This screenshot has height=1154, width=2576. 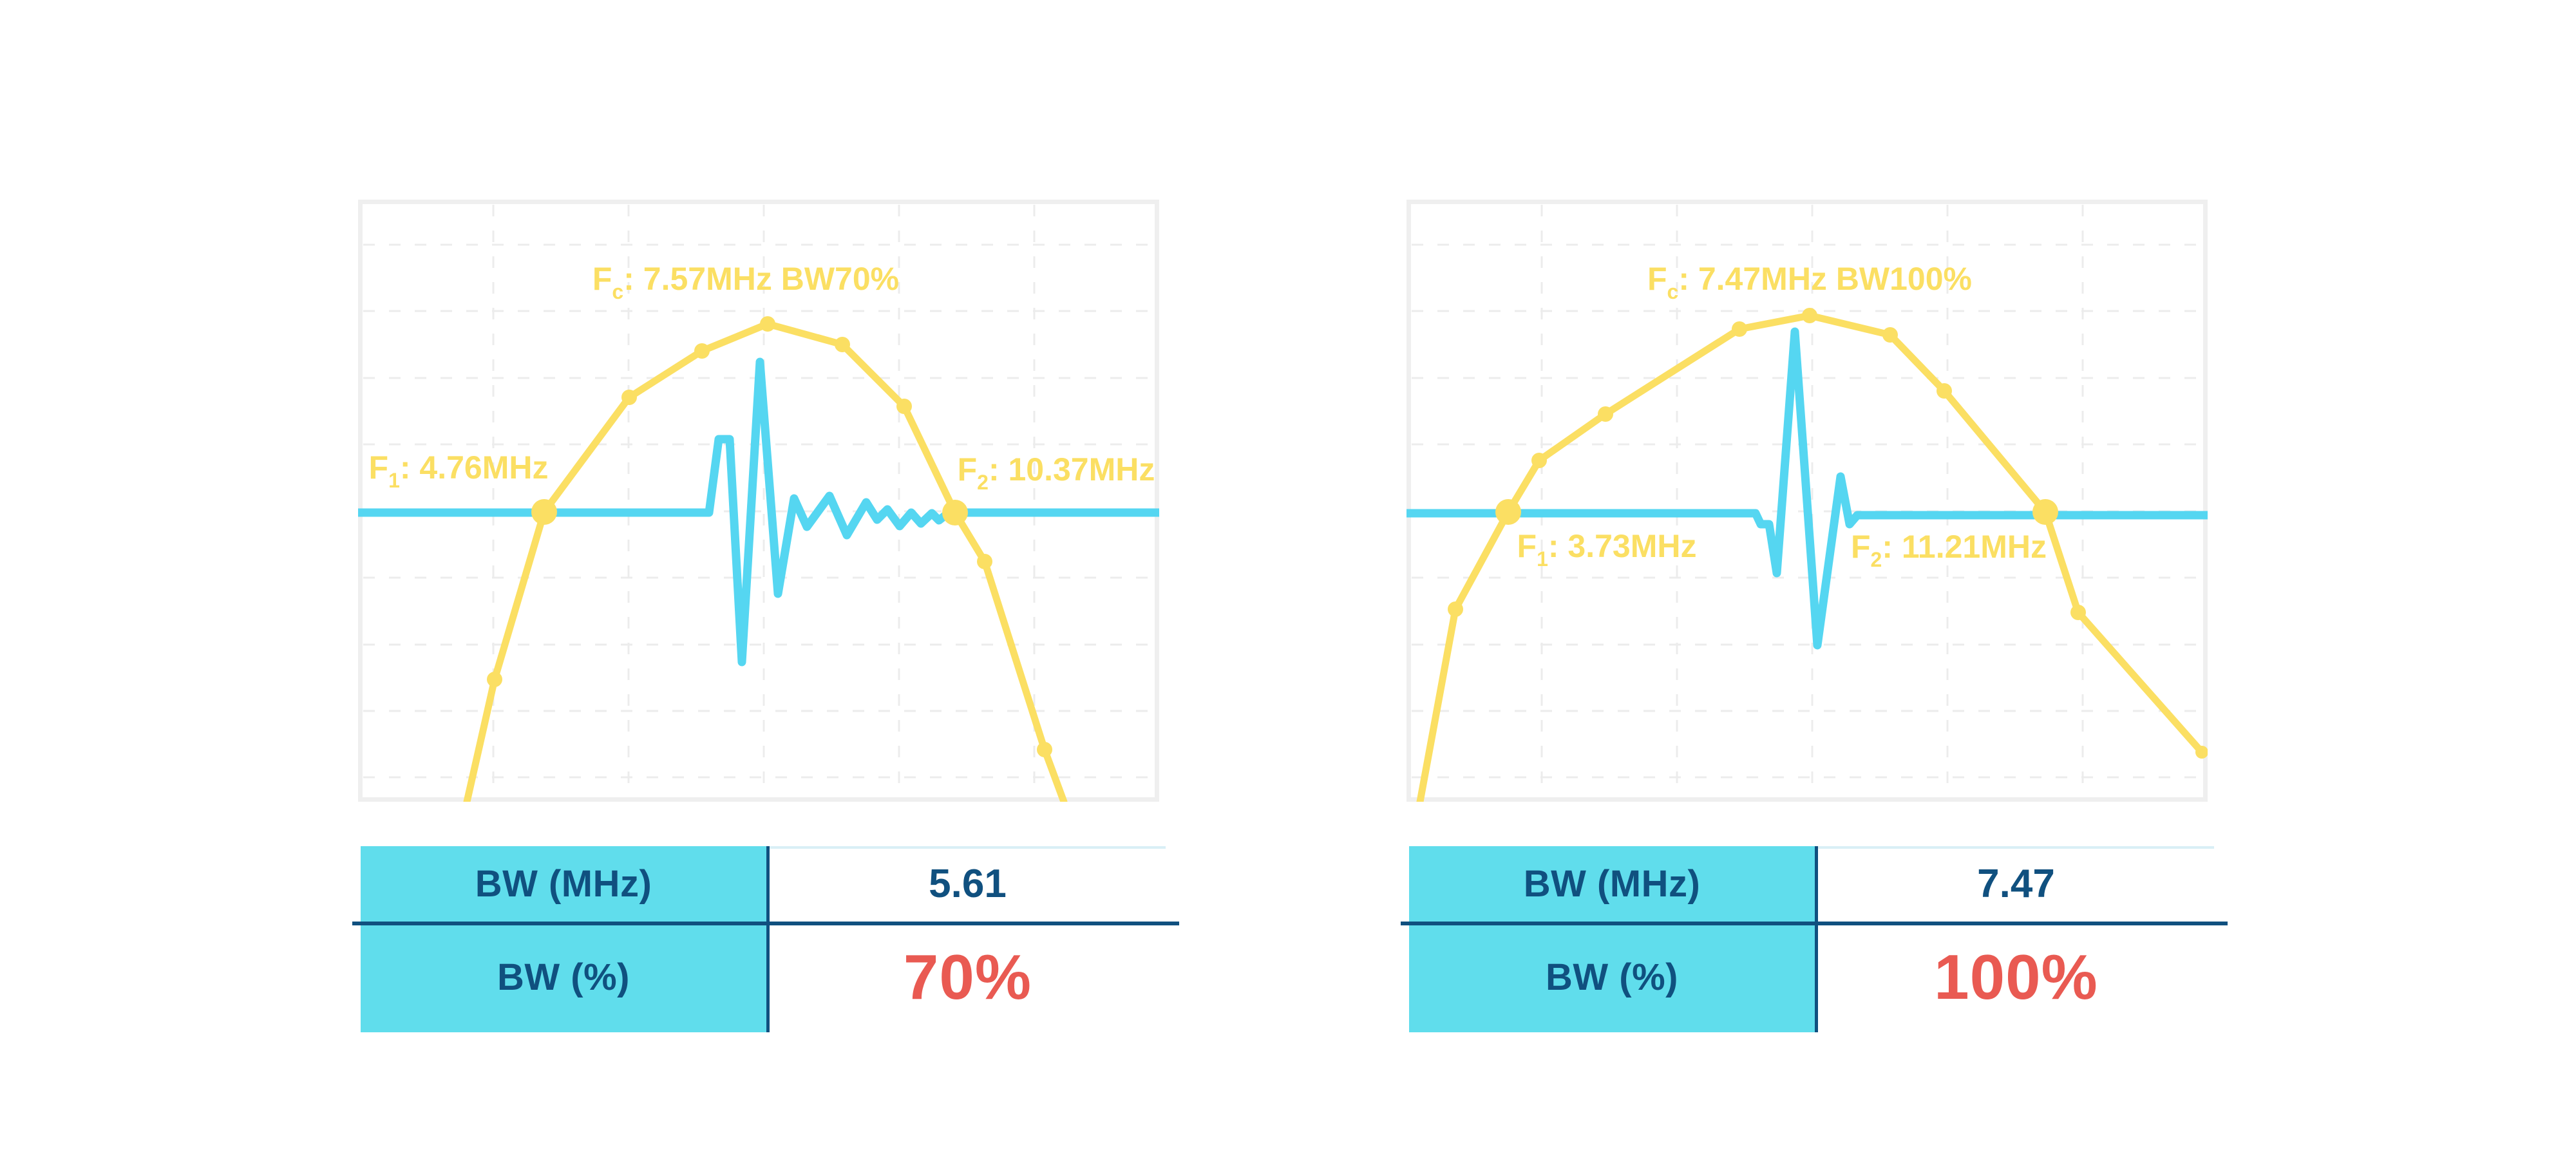 I want to click on f1-frequency-label: F1: 3.73MHz, so click(x=1607, y=549).